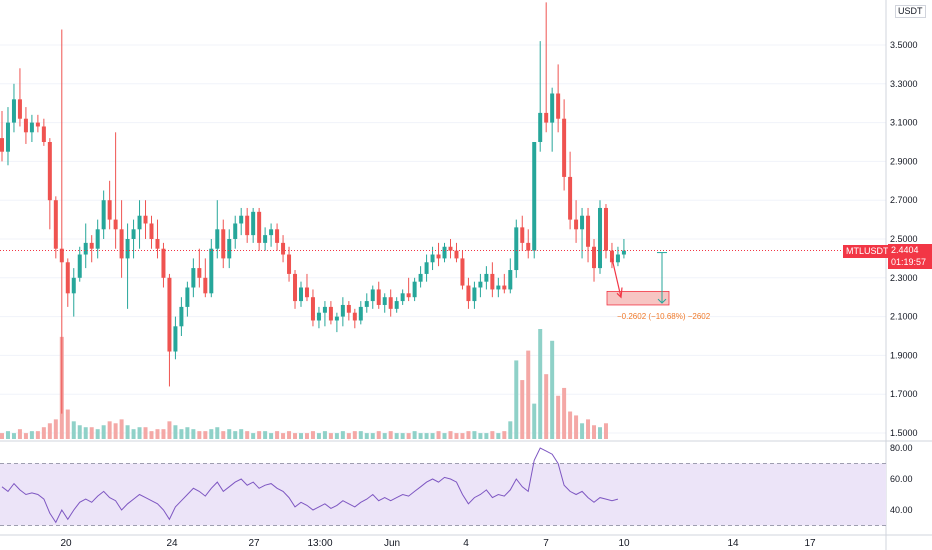 The height and width of the screenshot is (550, 932). I want to click on time-axis-label: 27, so click(254, 543).